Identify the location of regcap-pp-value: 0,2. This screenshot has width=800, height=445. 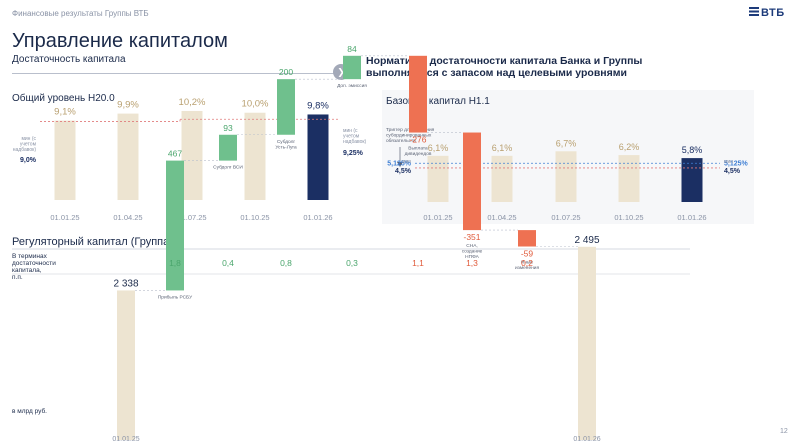
(527, 263).